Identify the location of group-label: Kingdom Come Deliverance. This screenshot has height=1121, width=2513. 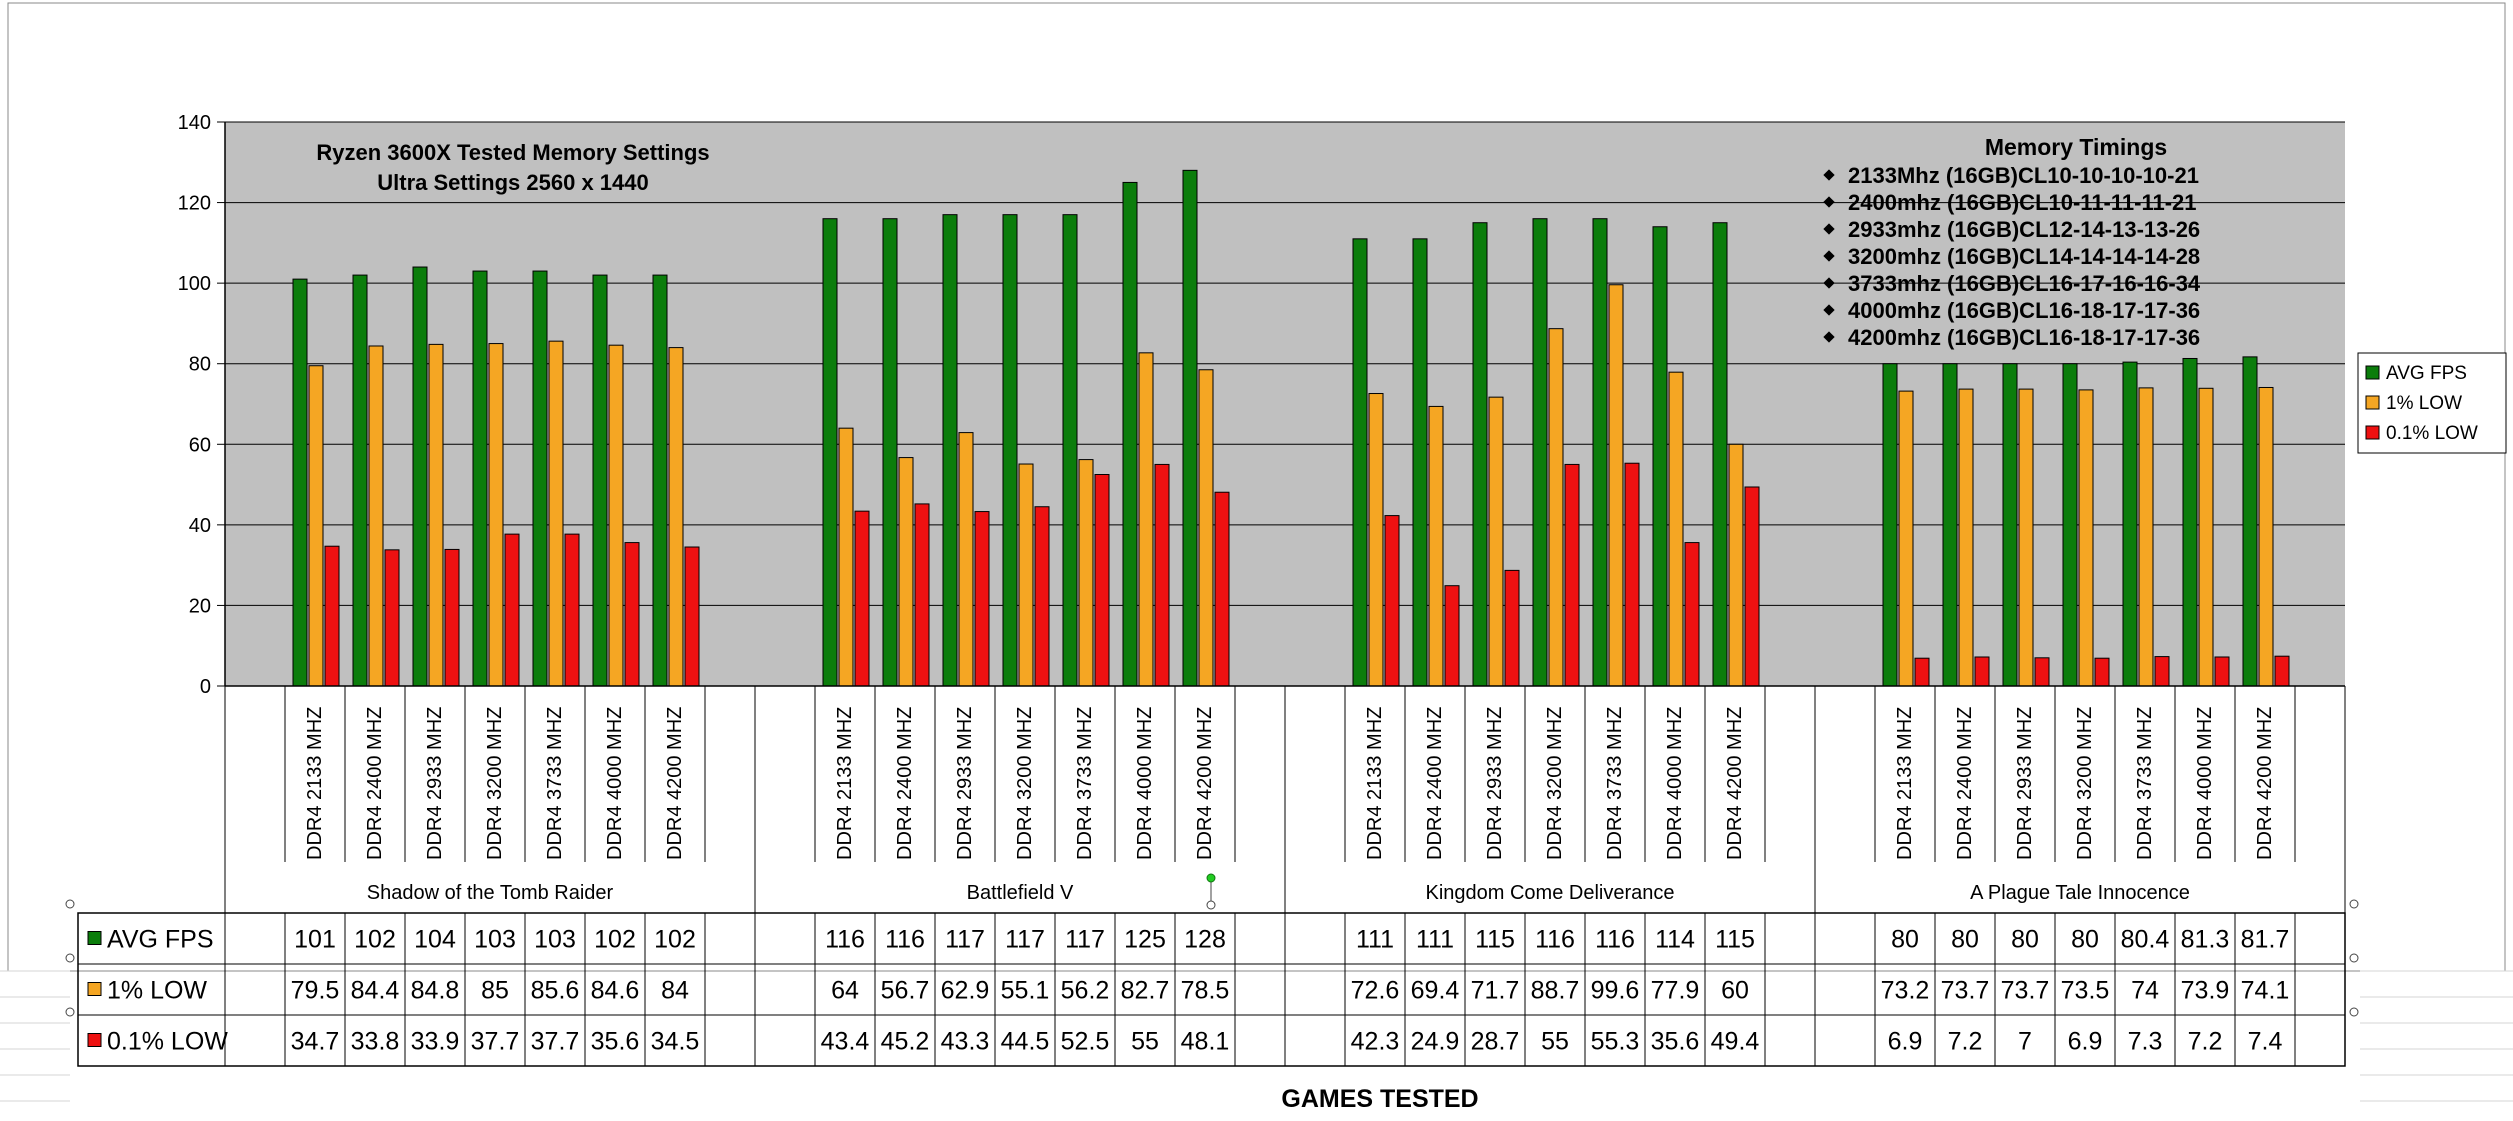
(1549, 893).